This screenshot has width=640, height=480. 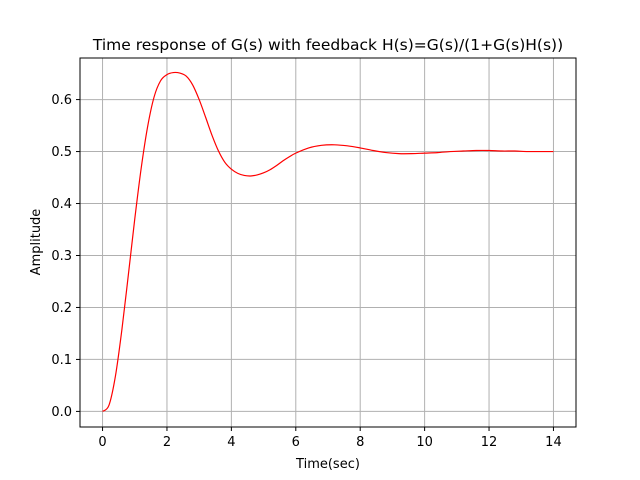 What do you see at coordinates (61, 308) in the screenshot?
I see `y-tick-label: 0.2` at bounding box center [61, 308].